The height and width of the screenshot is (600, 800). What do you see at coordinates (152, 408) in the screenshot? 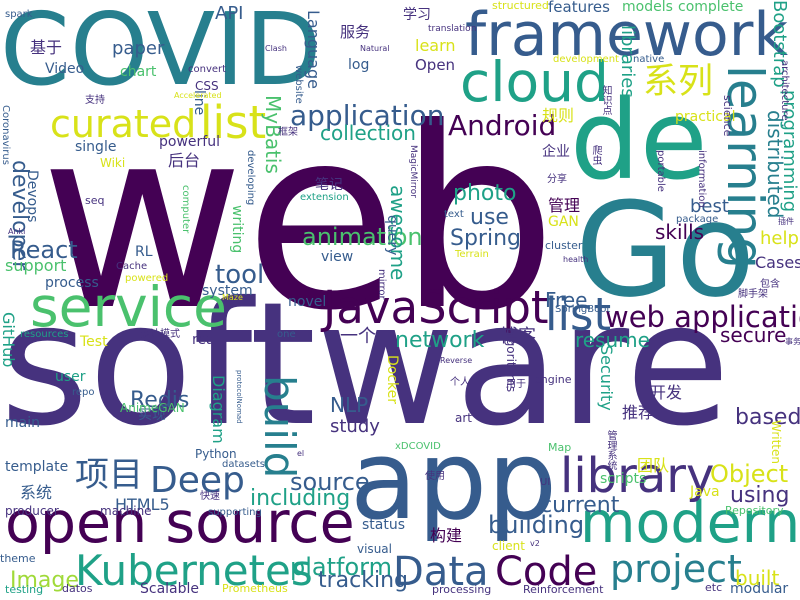
I see `cloud-word: AnimeGAN` at bounding box center [152, 408].